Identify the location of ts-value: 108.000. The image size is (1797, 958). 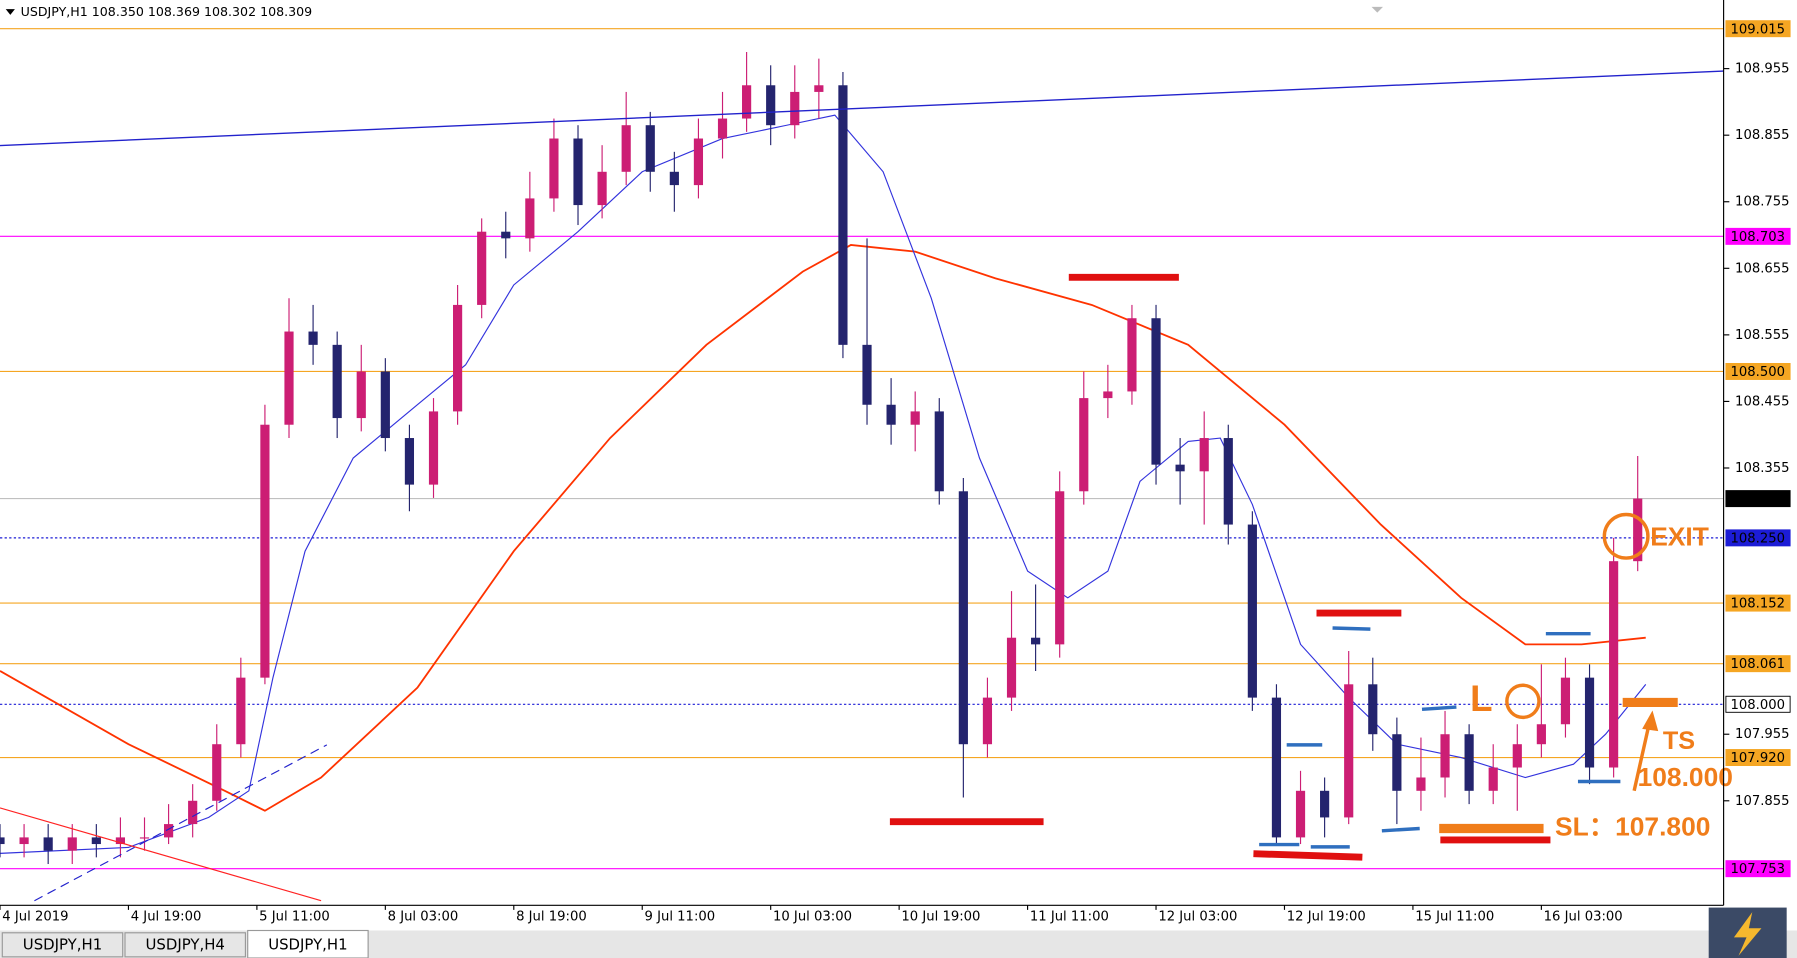
(1685, 777).